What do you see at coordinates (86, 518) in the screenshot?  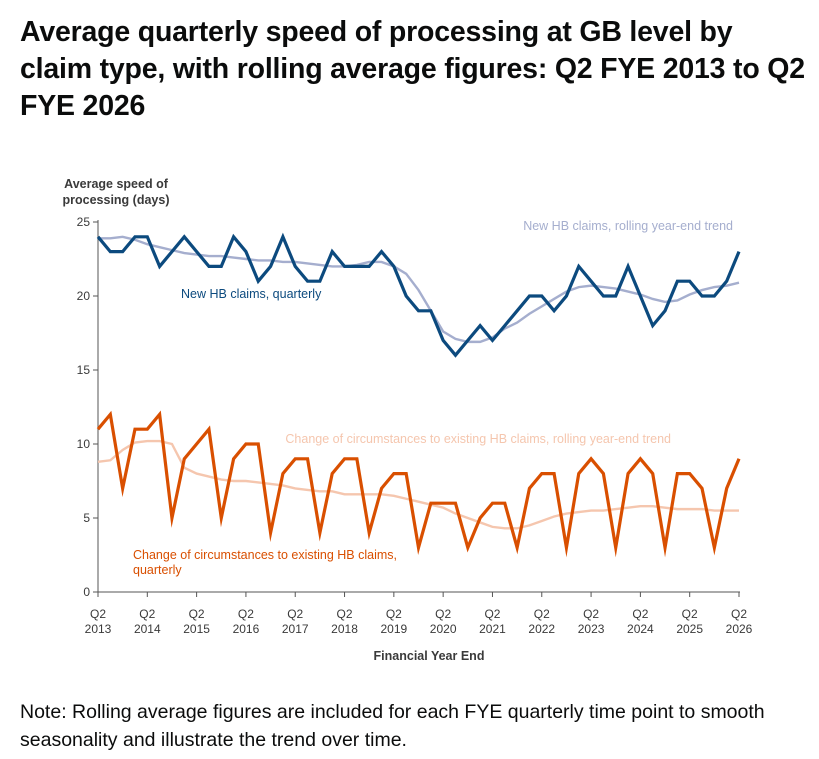 I see `y-tick-label: 5` at bounding box center [86, 518].